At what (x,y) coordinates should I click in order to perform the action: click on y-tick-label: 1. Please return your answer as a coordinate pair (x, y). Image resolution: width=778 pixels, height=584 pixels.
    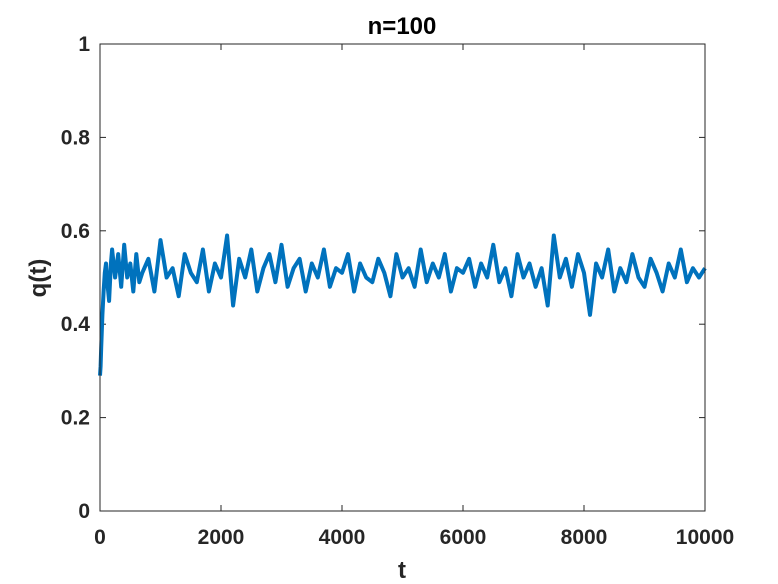
    Looking at the image, I should click on (84, 44).